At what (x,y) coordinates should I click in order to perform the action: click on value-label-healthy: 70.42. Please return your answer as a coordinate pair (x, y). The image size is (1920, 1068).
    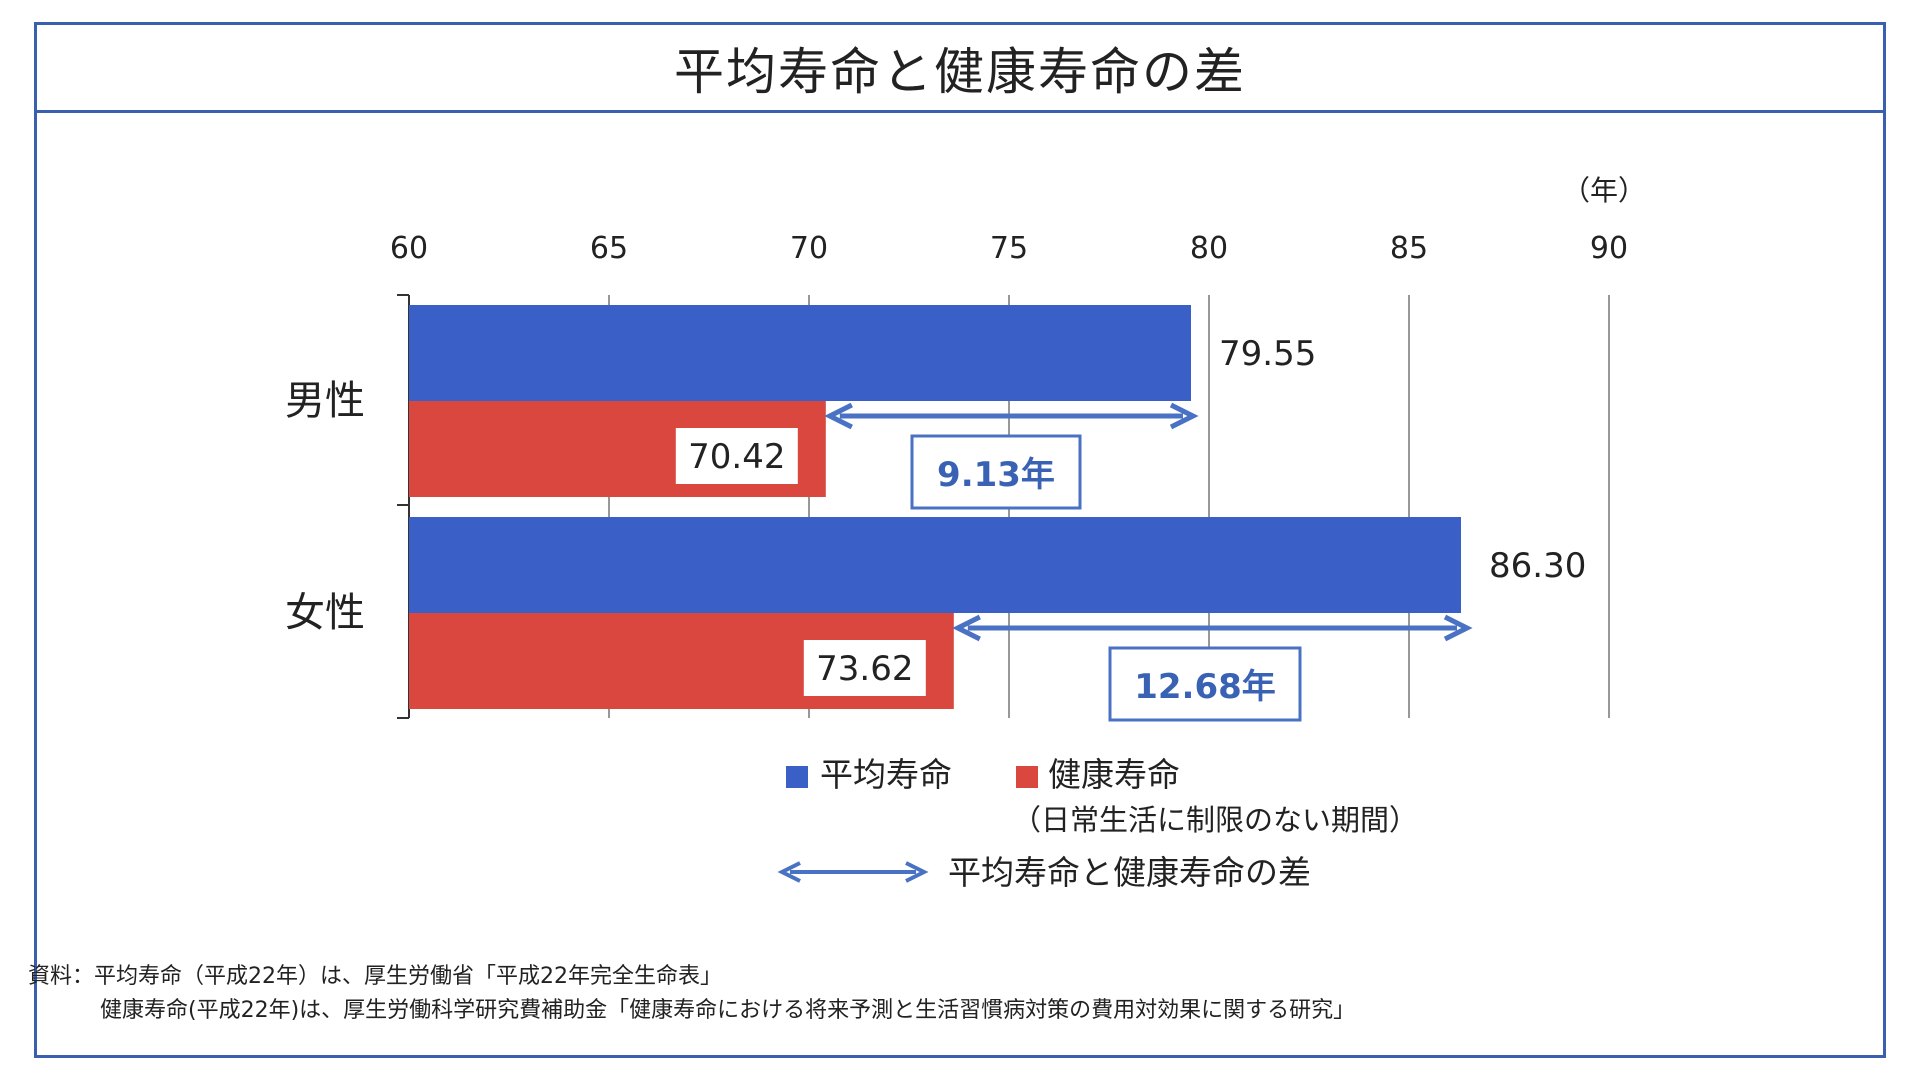
    Looking at the image, I should click on (736, 457).